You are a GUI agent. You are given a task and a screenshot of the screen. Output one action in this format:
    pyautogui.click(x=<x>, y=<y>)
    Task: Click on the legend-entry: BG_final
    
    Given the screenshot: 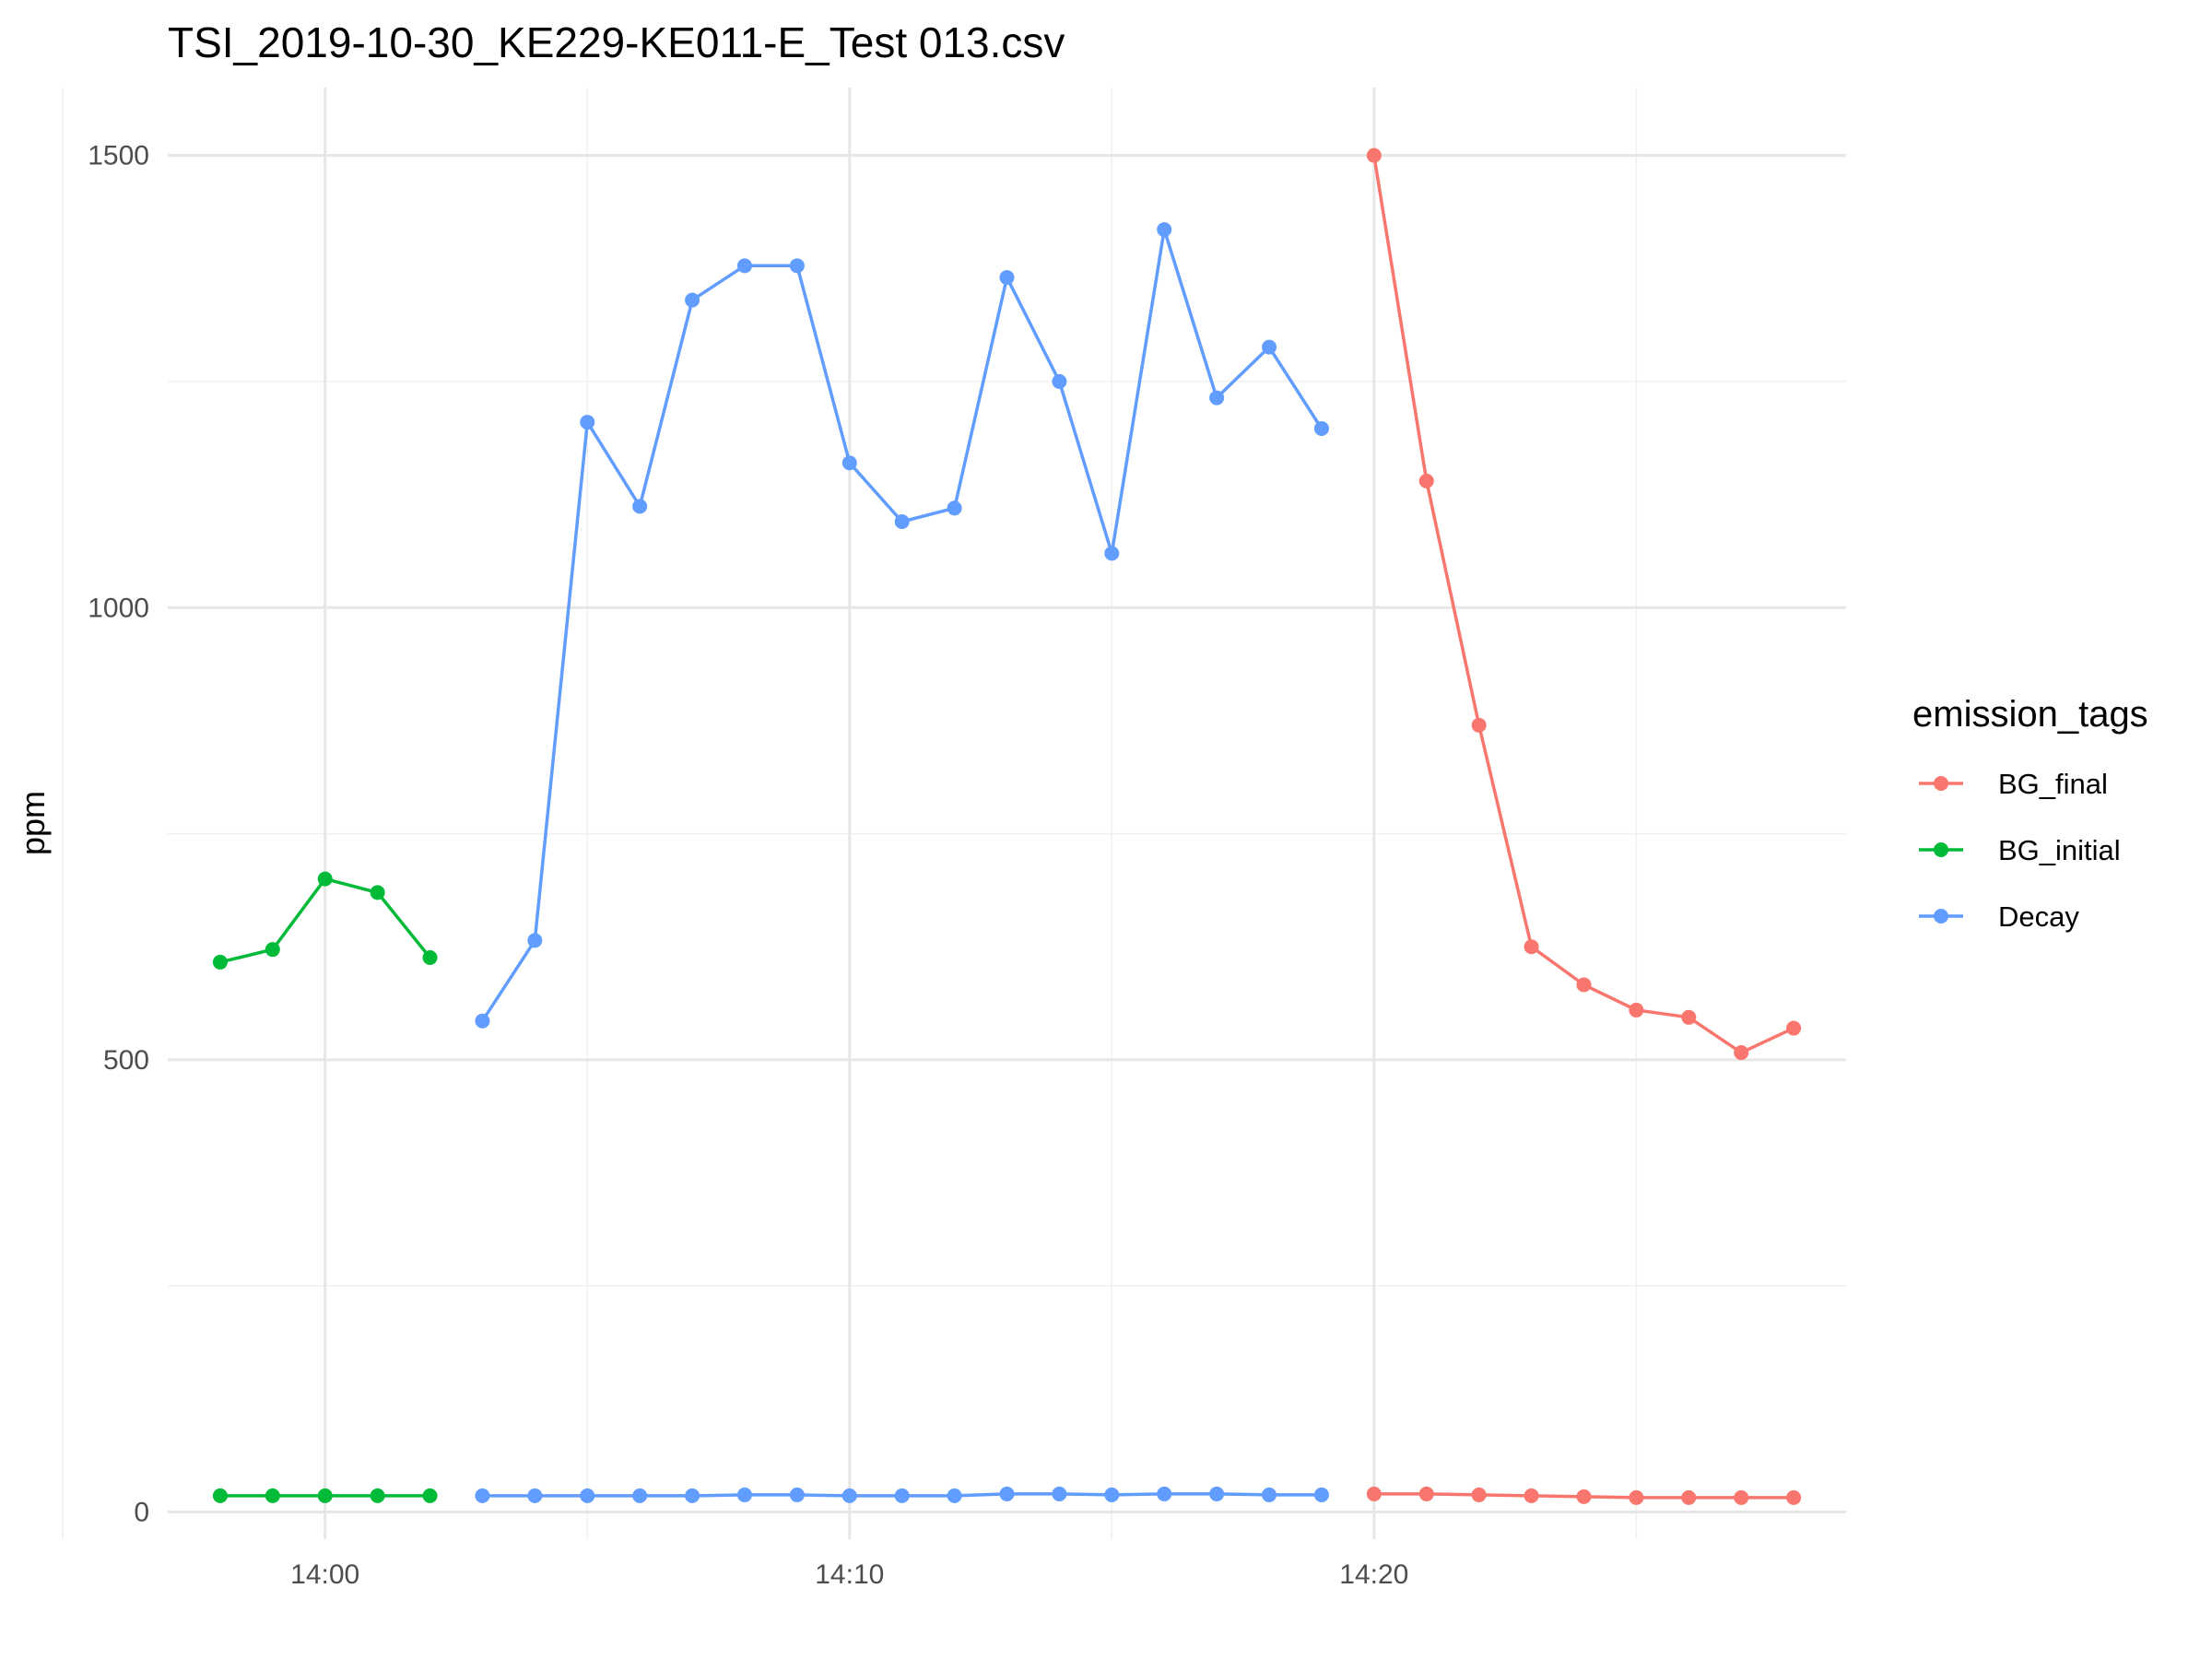 What is the action you would take?
    pyautogui.click(x=2013, y=784)
    